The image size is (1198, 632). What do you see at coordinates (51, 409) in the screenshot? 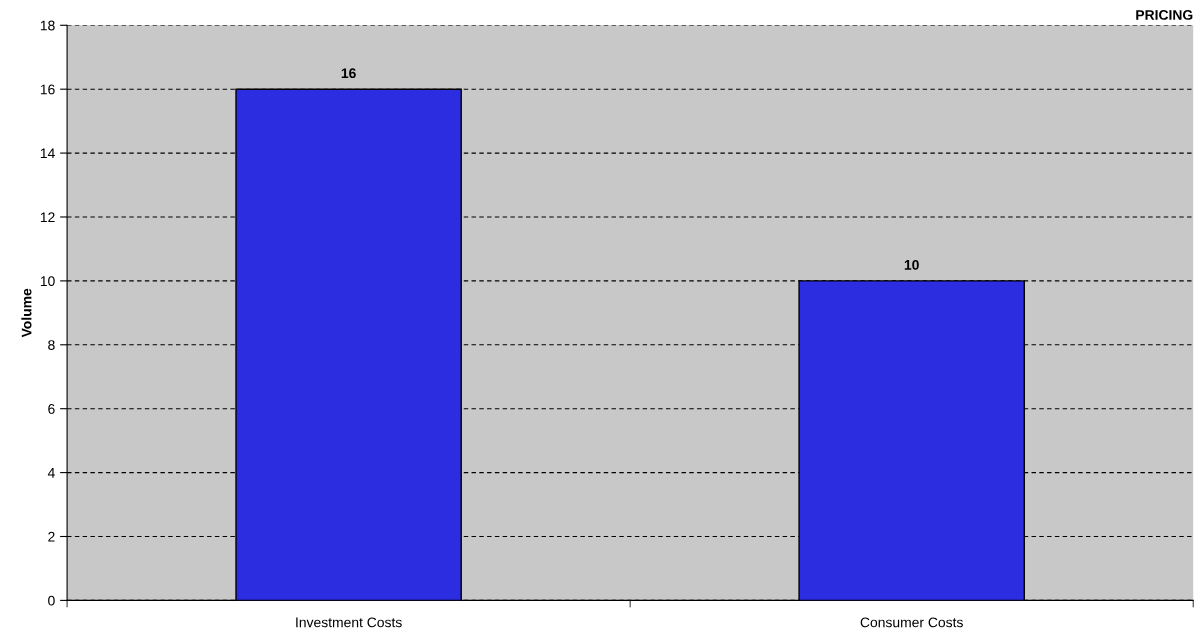
I see `y-tick-label: 6` at bounding box center [51, 409].